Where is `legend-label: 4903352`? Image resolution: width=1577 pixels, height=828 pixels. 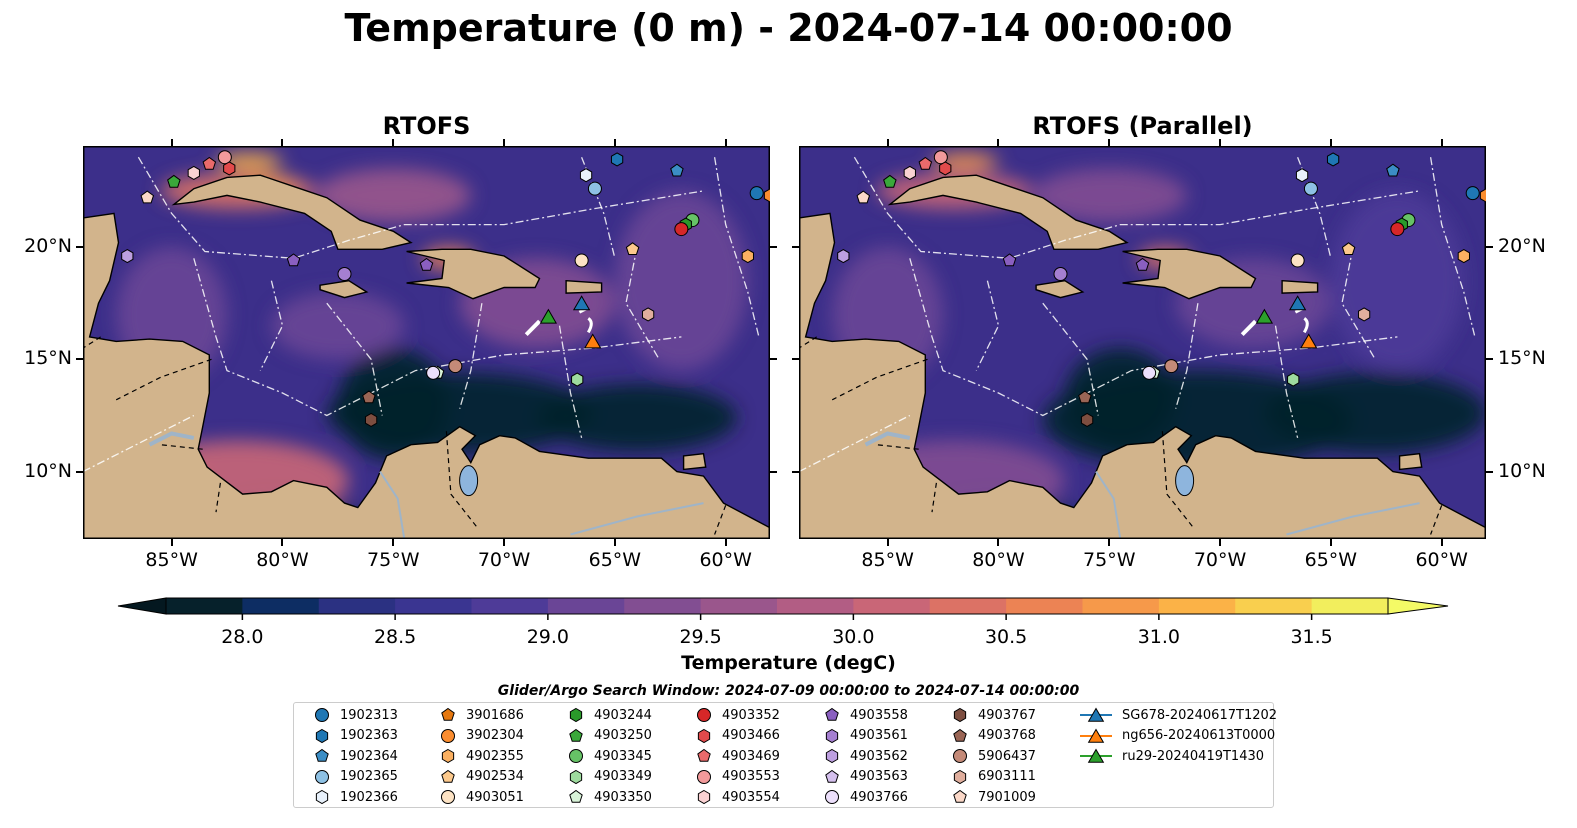 legend-label: 4903352 is located at coordinates (751, 715).